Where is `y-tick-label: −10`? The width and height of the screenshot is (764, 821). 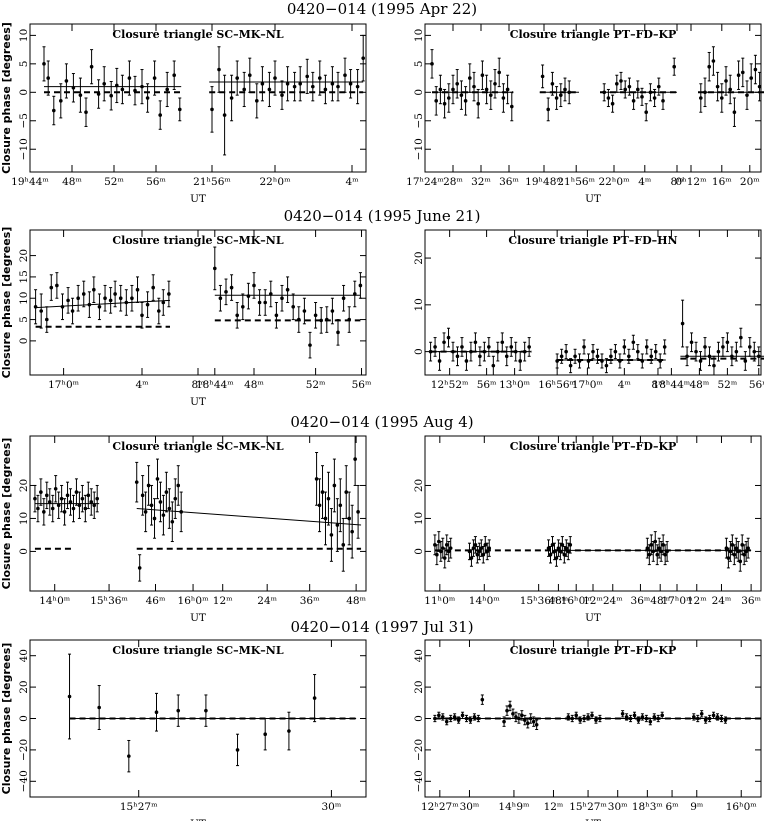
y-tick-label: −10 is located at coordinates (24, 149).